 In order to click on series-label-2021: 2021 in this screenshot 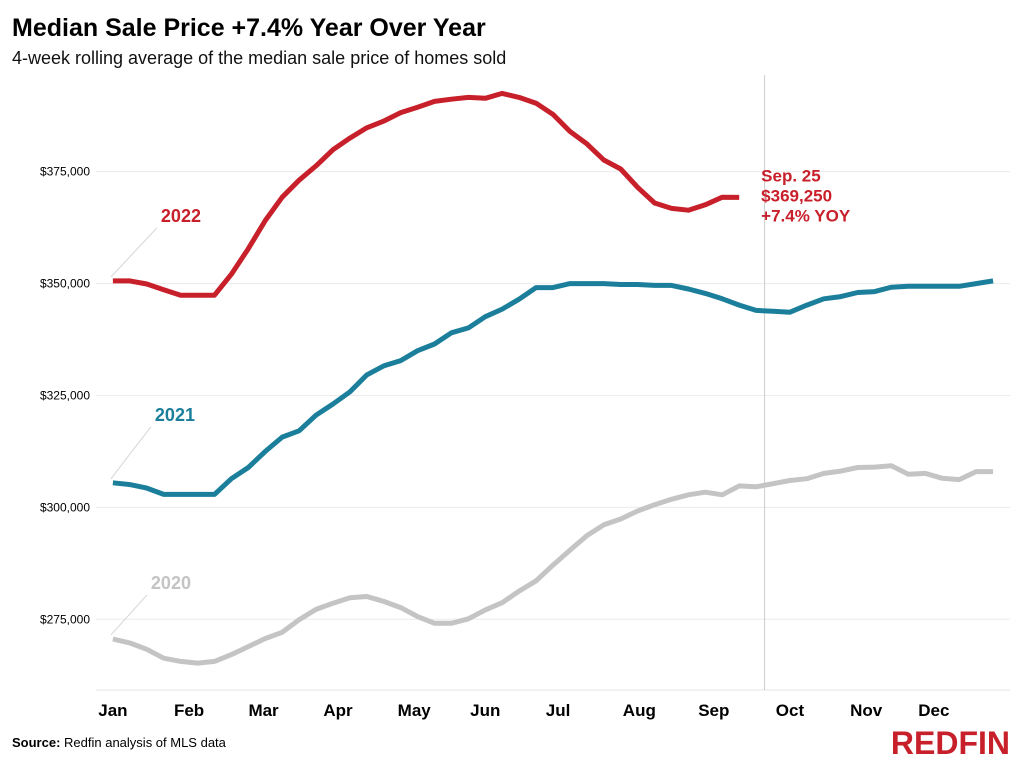, I will do `click(175, 415)`.